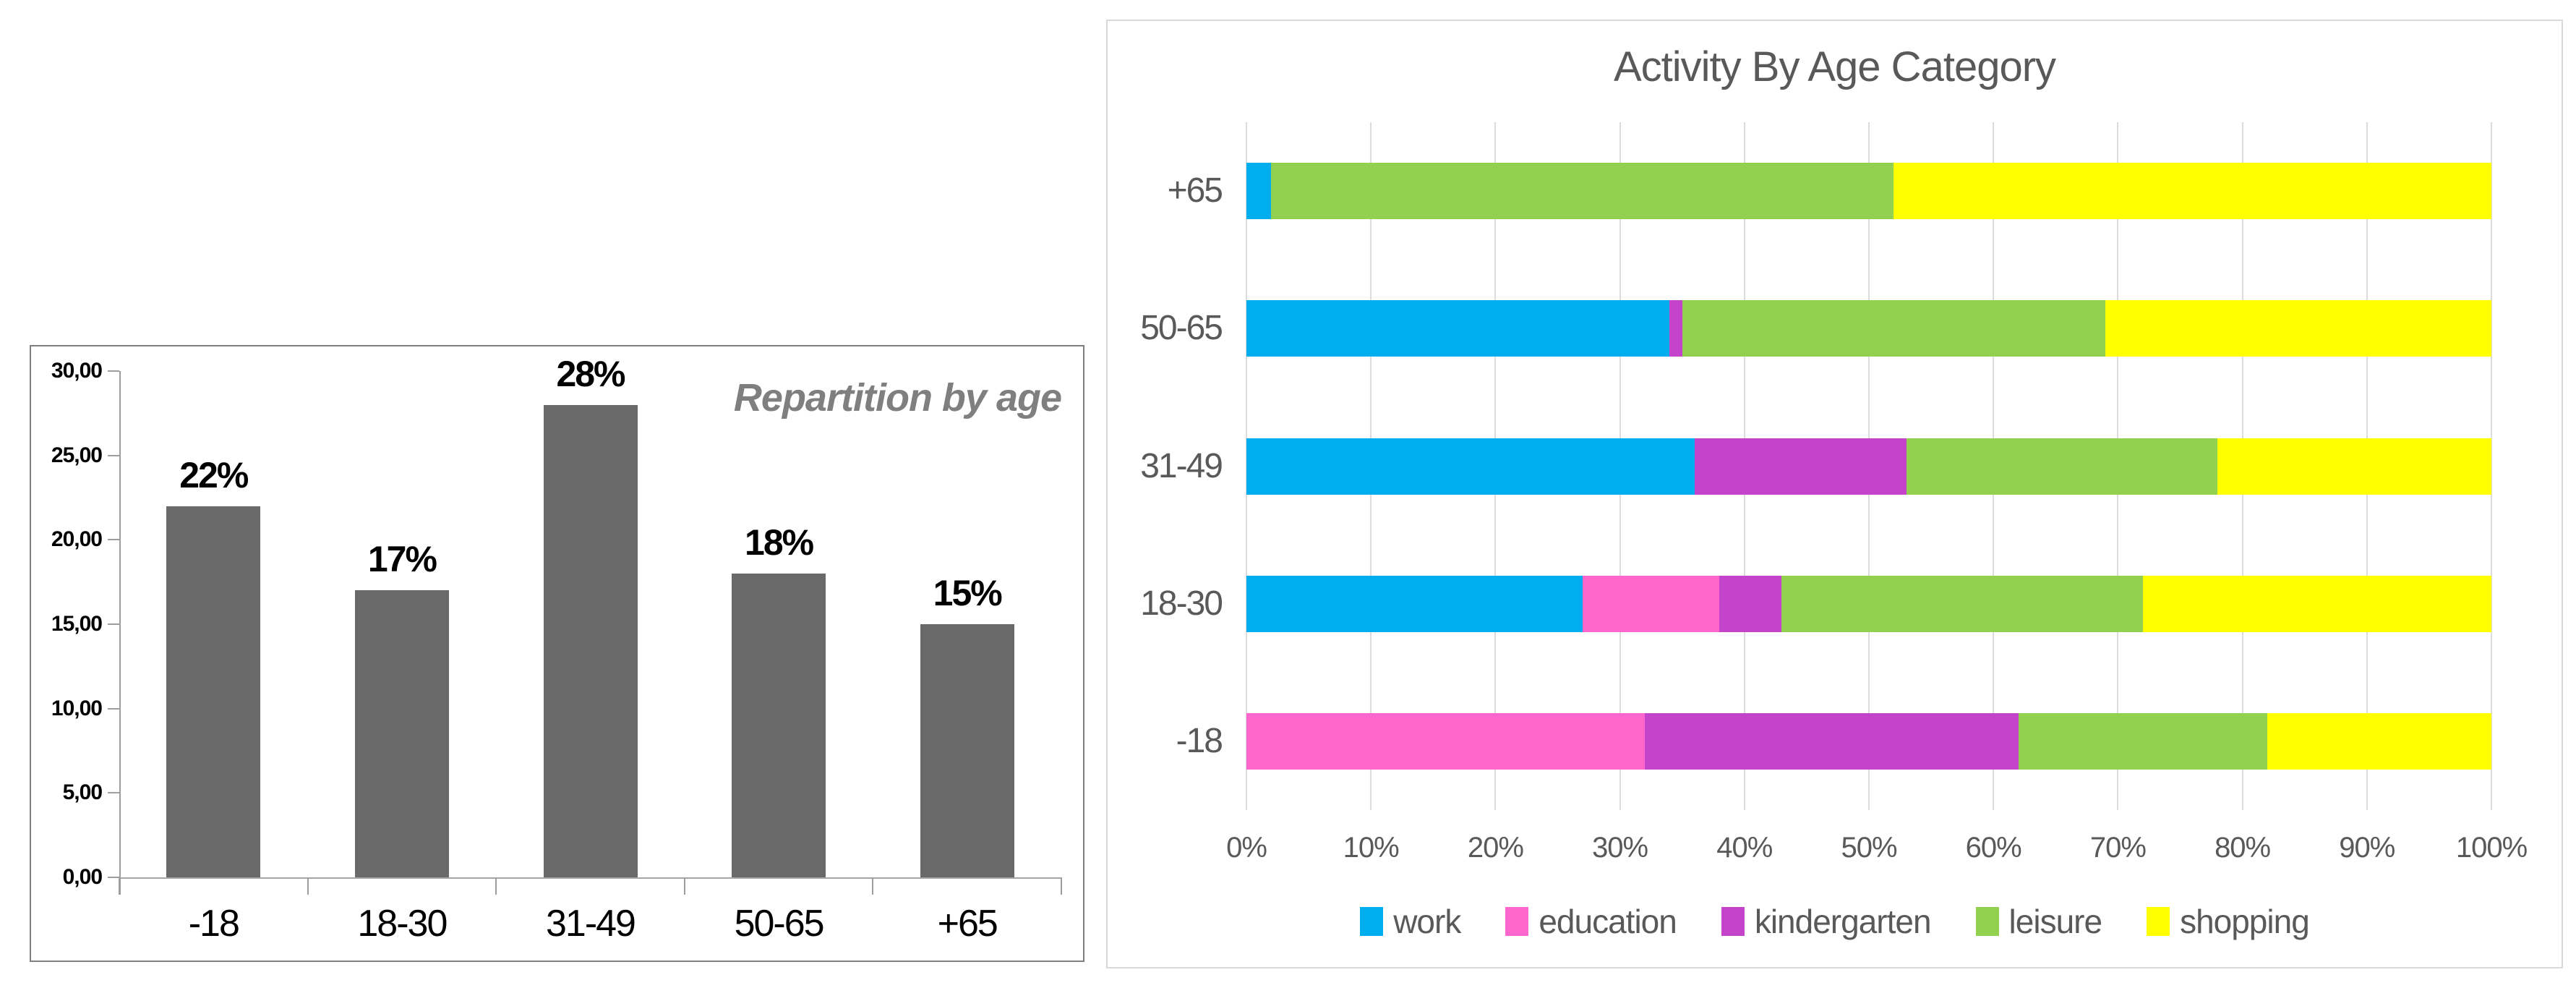 The width and height of the screenshot is (2576, 988). Describe the element at coordinates (1495, 848) in the screenshot. I see `x-tick-label: 20%` at that location.